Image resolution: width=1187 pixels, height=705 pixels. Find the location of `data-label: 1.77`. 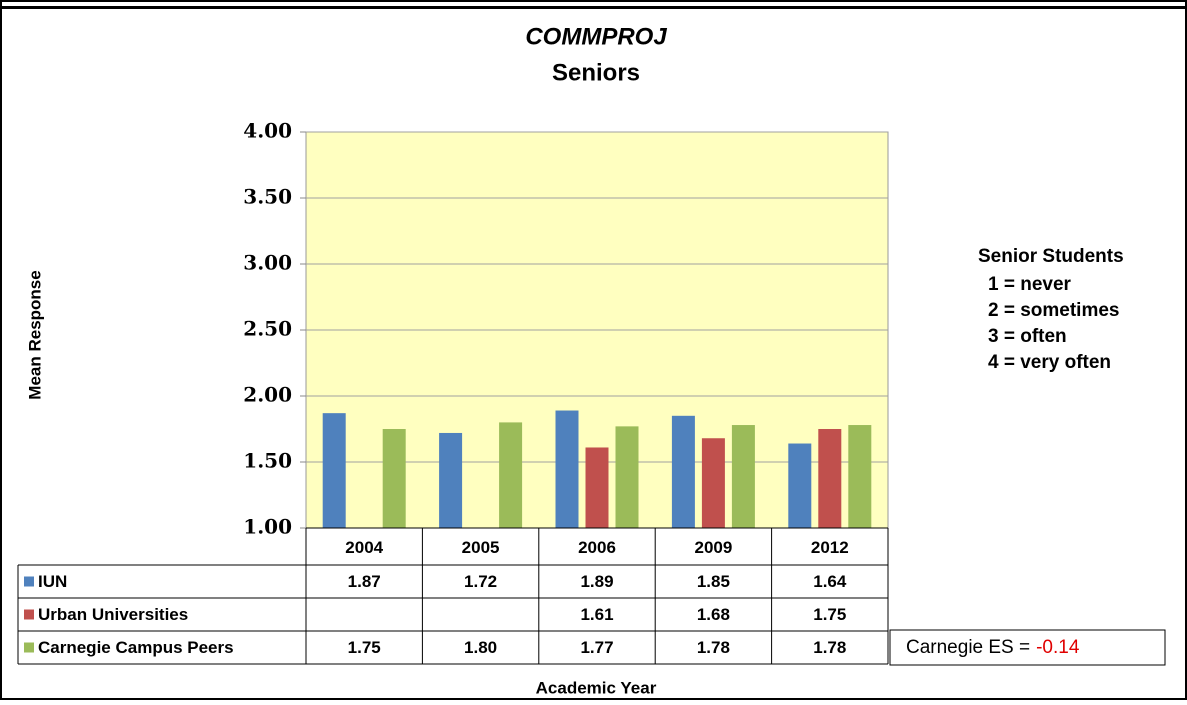

data-label: 1.77 is located at coordinates (596, 647).